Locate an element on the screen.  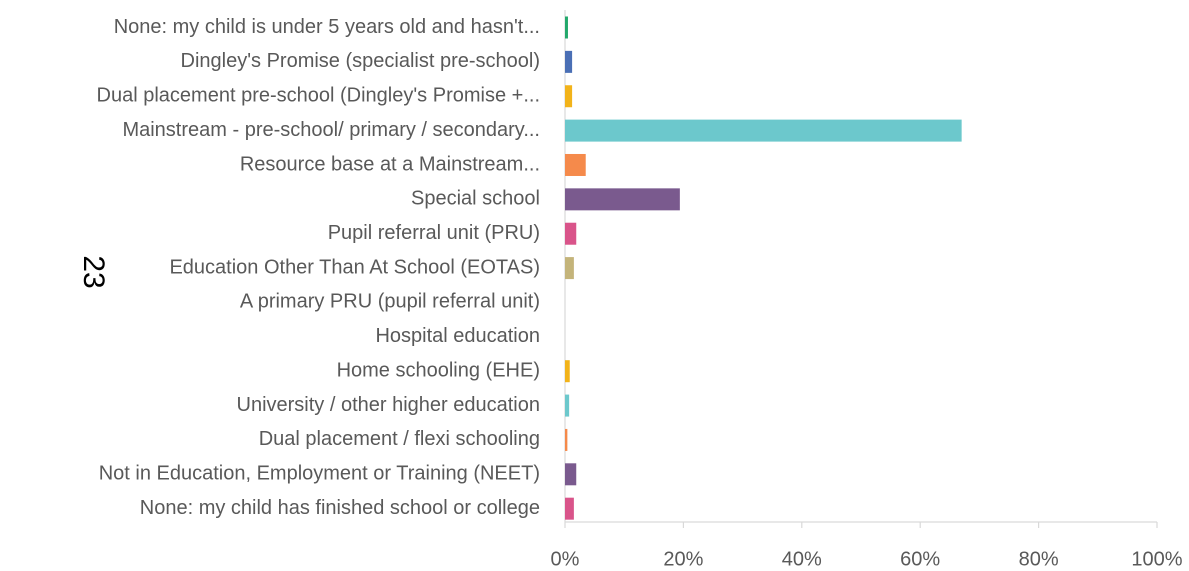
y-tick-label: Education Other Than At School (EOTAS) is located at coordinates (354, 267).